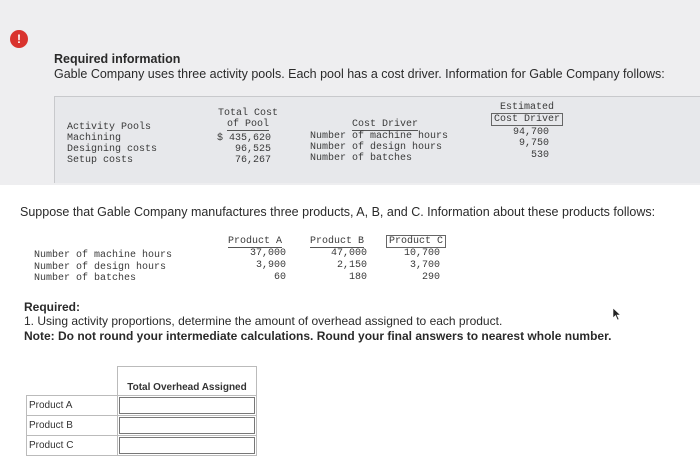 The width and height of the screenshot is (700, 469). I want to click on pool-name: Designing costs, so click(112, 149).